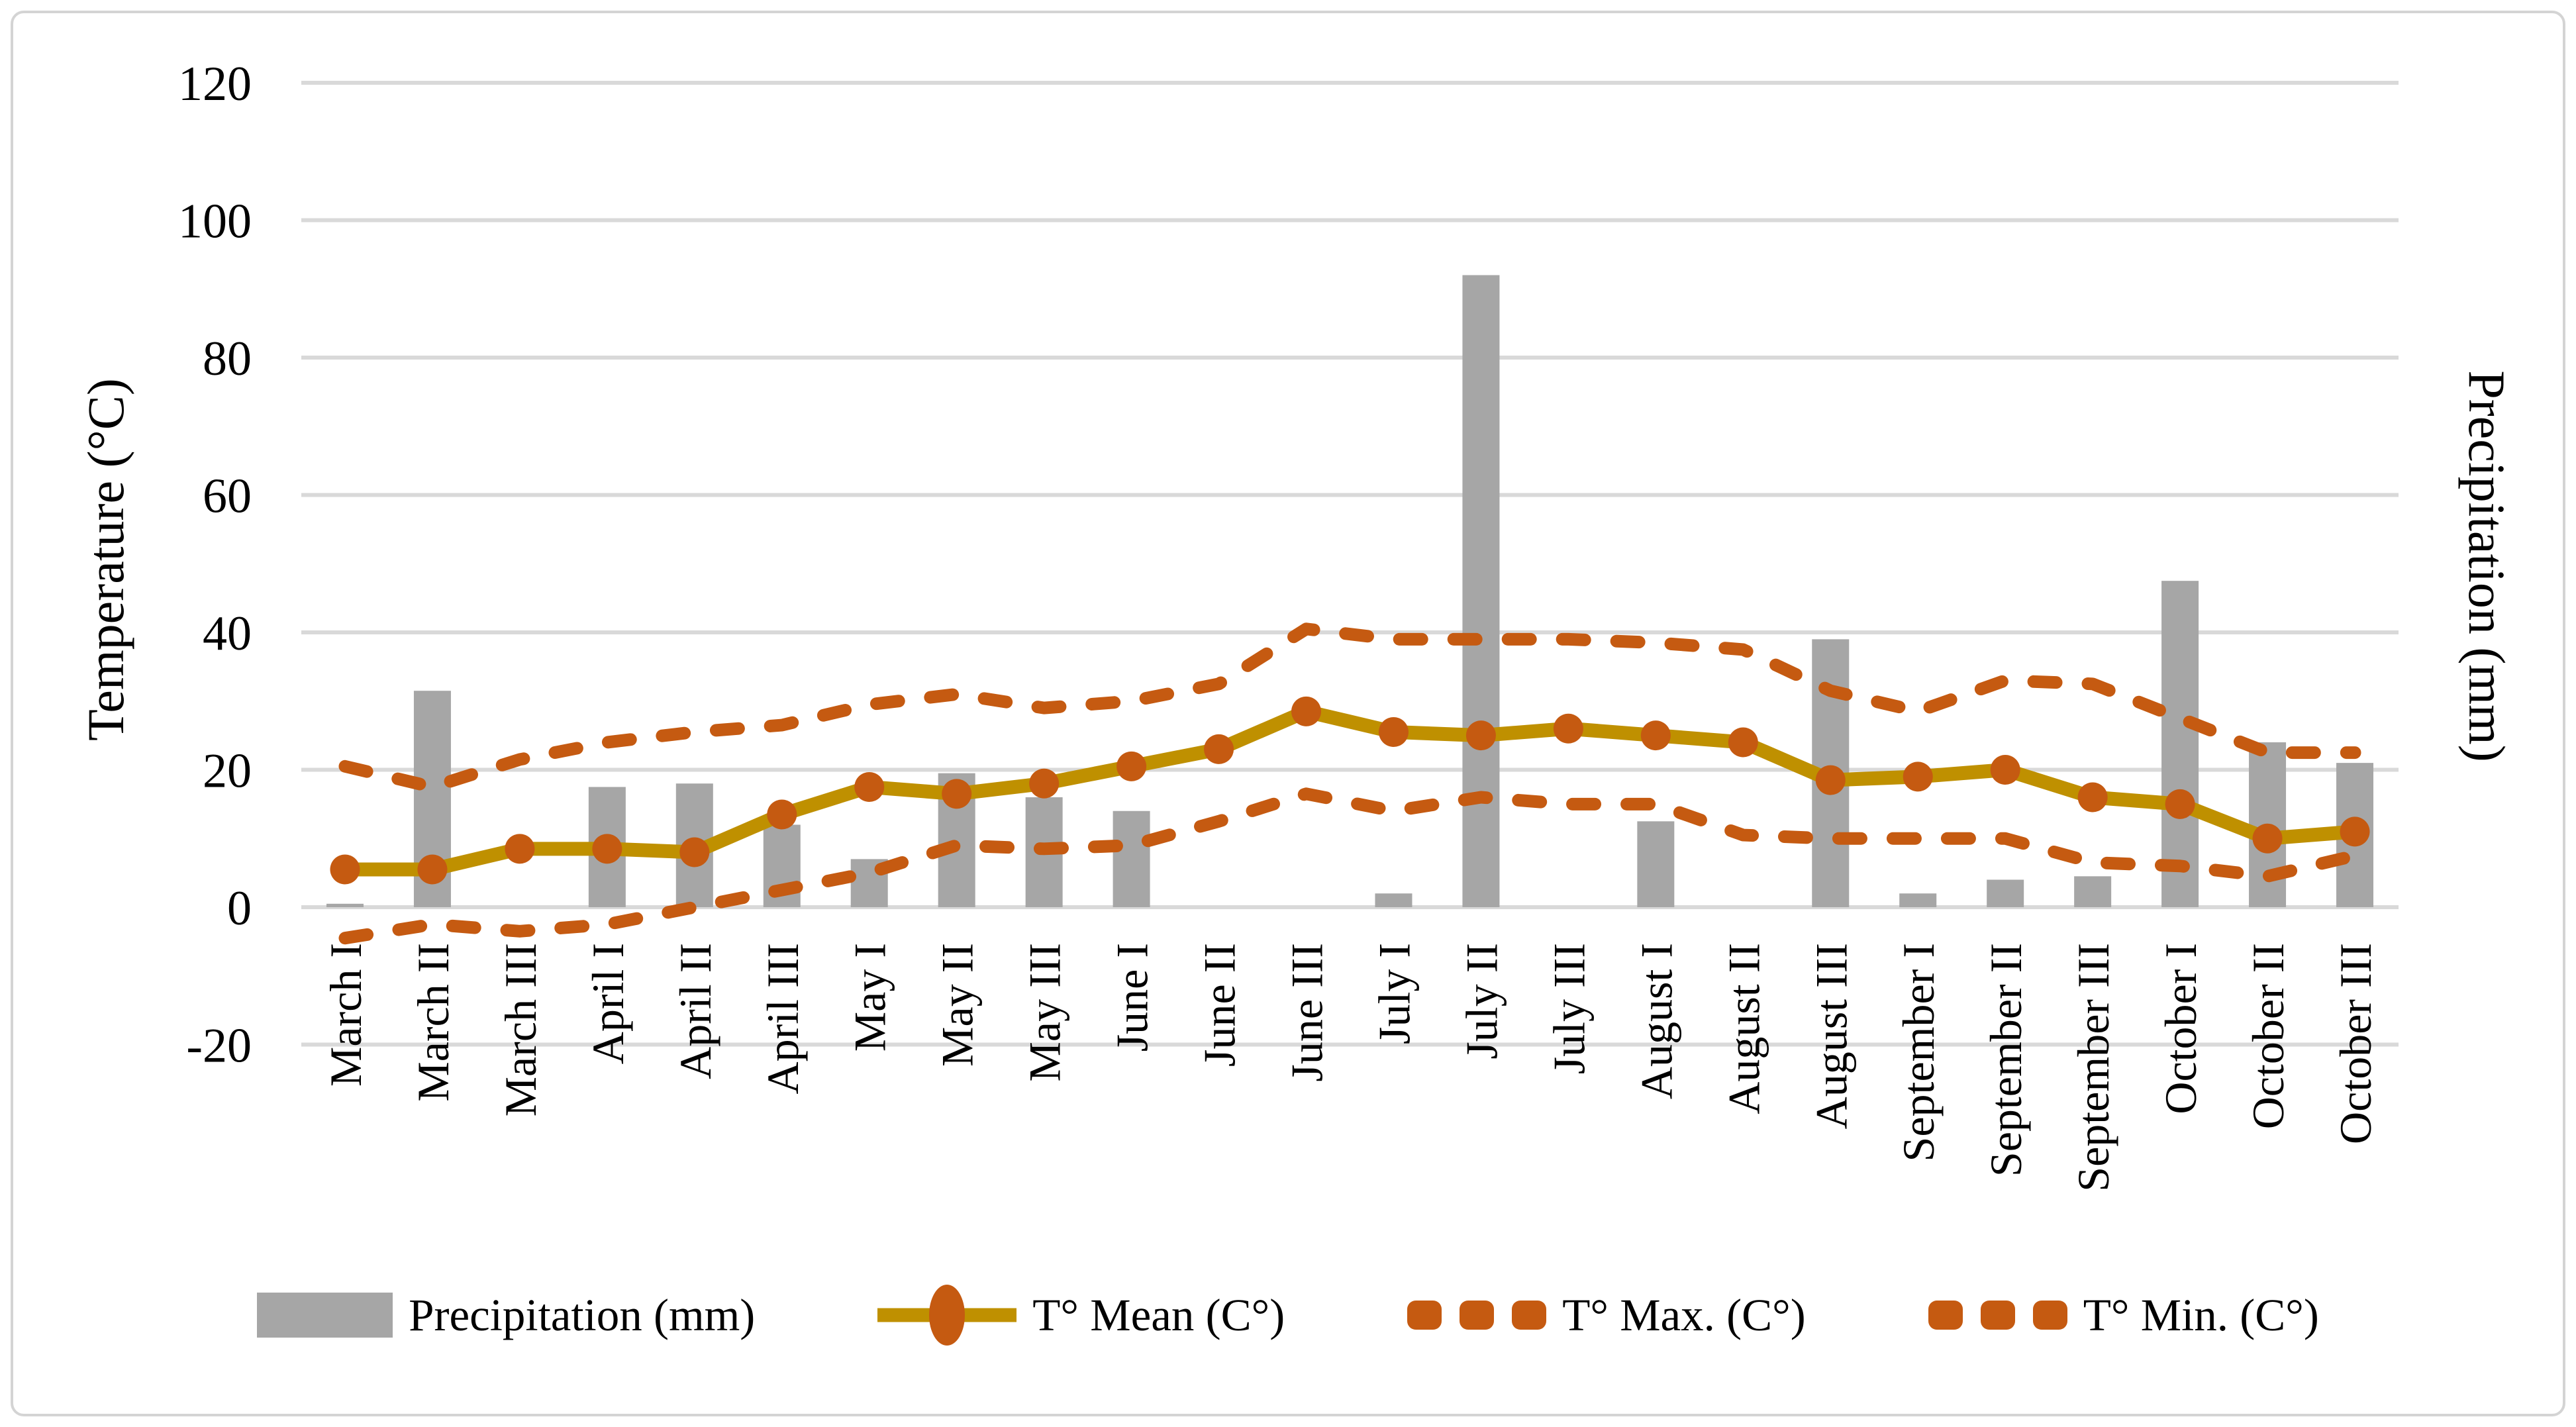 The image size is (2576, 1427). I want to click on y-axis-tick-label: 40, so click(227, 634).